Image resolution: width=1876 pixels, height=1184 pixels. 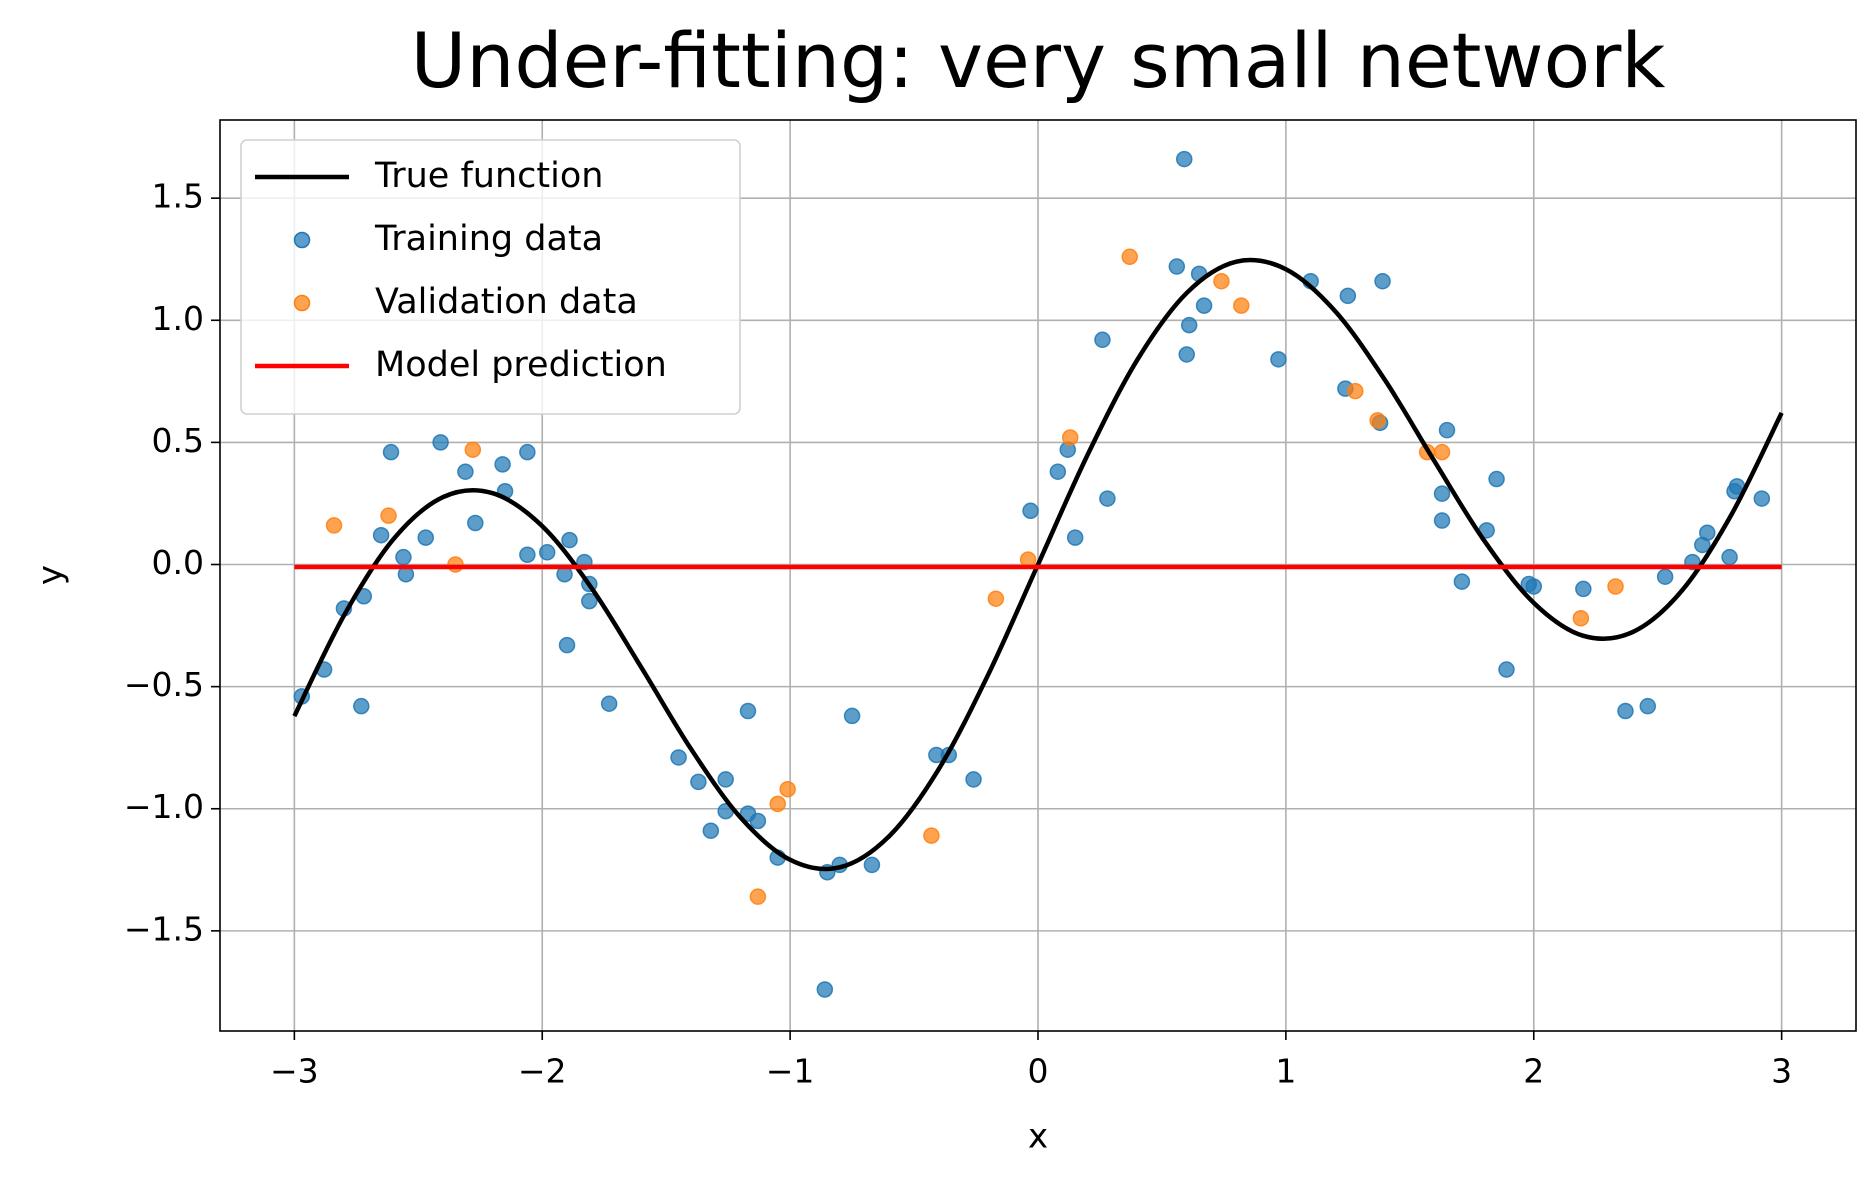 What do you see at coordinates (521, 365) in the screenshot?
I see `legend-label: Model prediction` at bounding box center [521, 365].